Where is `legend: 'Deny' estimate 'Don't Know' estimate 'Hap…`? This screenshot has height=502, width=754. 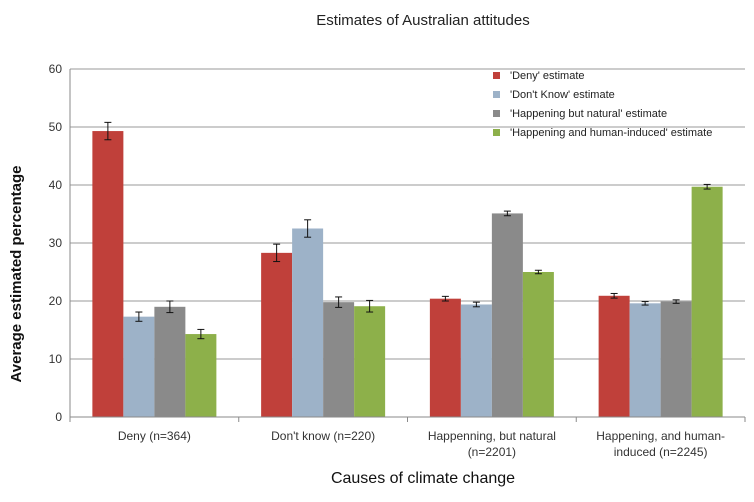
legend: 'Deny' estimate 'Don't Know' estimate 'Hap… is located at coordinates (602, 104).